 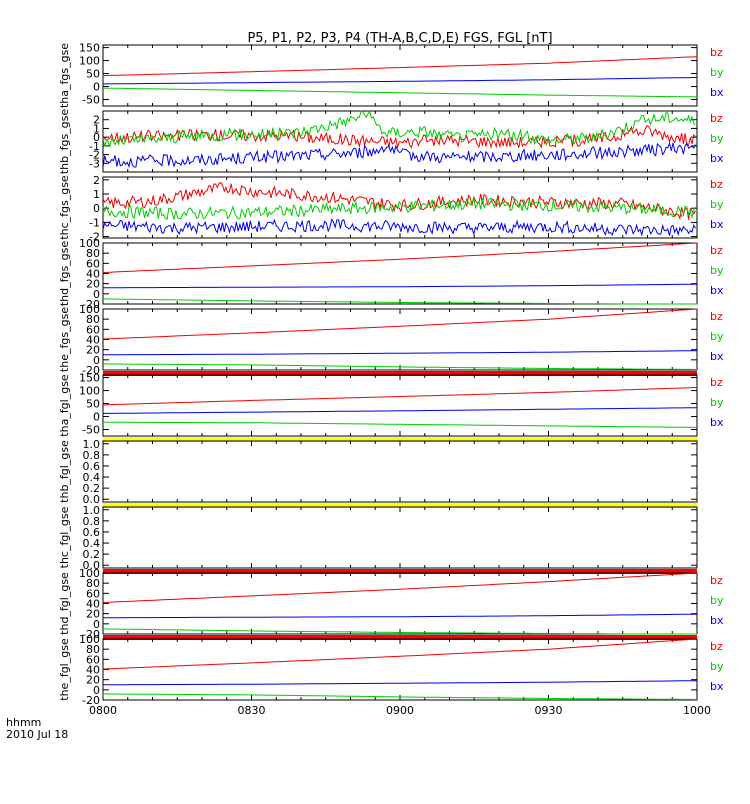 I want to click on y-tick-label: 0.0, so click(x=92, y=565).